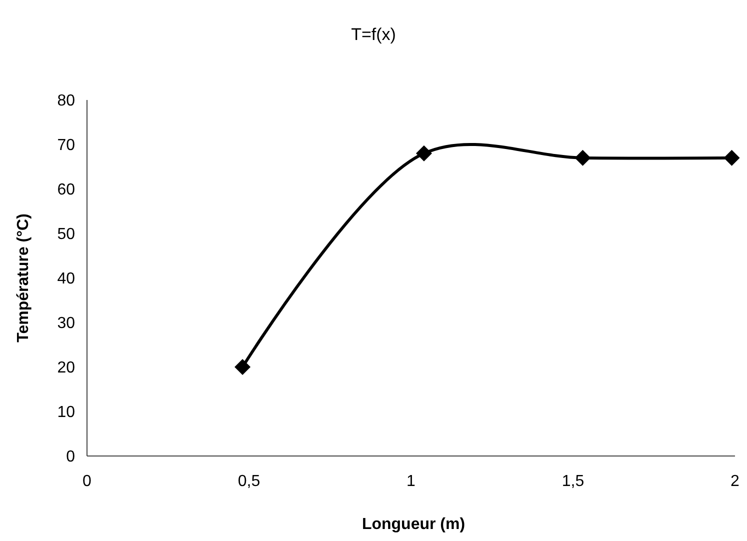 The width and height of the screenshot is (747, 541). Describe the element at coordinates (414, 524) in the screenshot. I see `x-axis-title: Longueur (m)` at that location.